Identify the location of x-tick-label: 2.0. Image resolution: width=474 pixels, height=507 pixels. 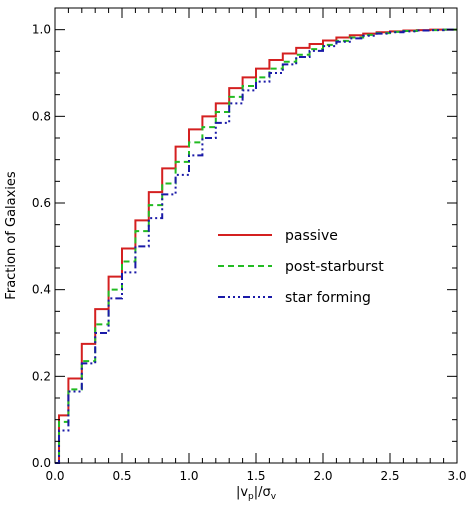
(322, 476).